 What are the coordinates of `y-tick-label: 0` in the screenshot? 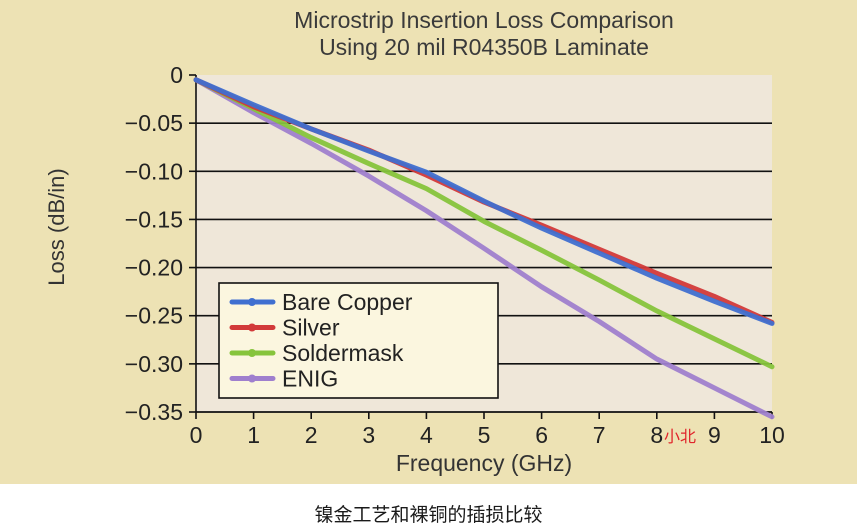 It's located at (176, 75).